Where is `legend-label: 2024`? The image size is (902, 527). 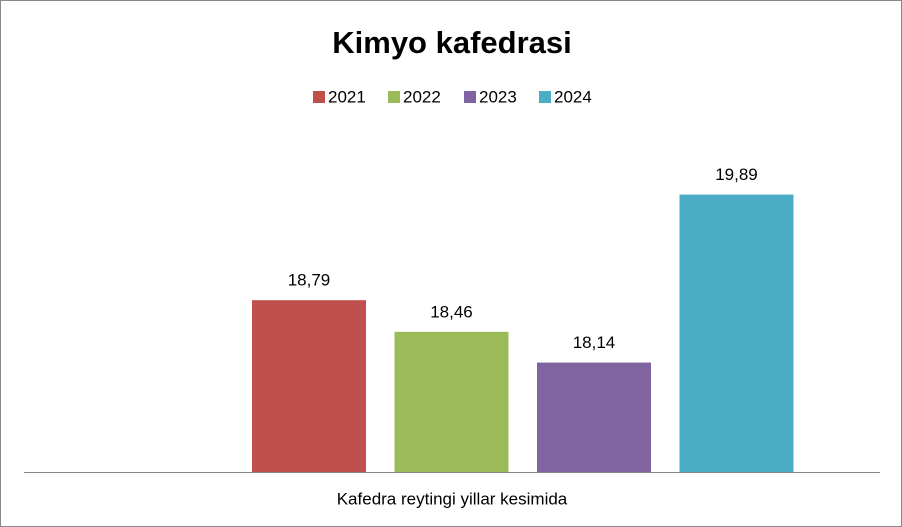 legend-label: 2024 is located at coordinates (573, 96).